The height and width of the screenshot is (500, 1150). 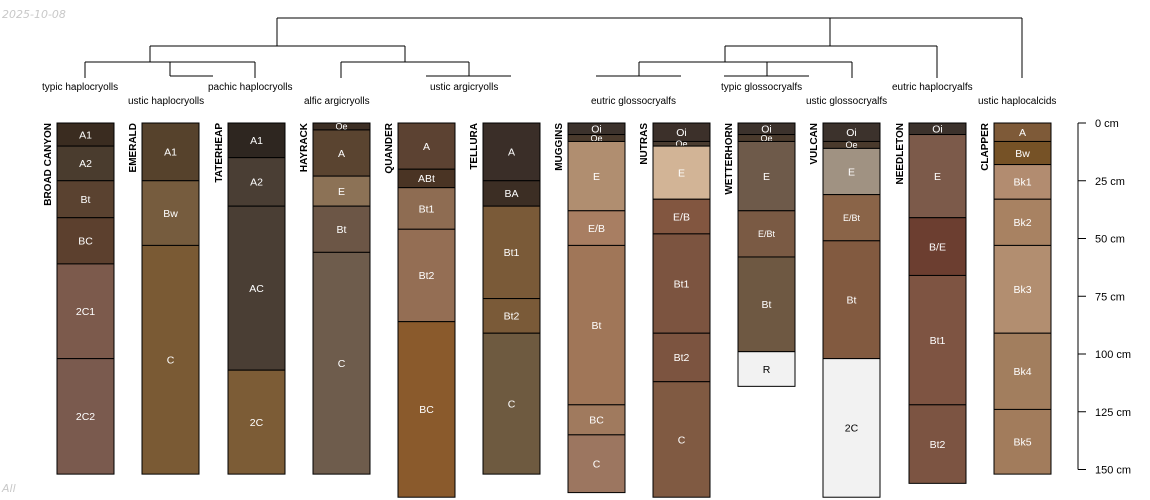 What do you see at coordinates (389, 147) in the screenshot?
I see `profile-name: QUANDER` at bounding box center [389, 147].